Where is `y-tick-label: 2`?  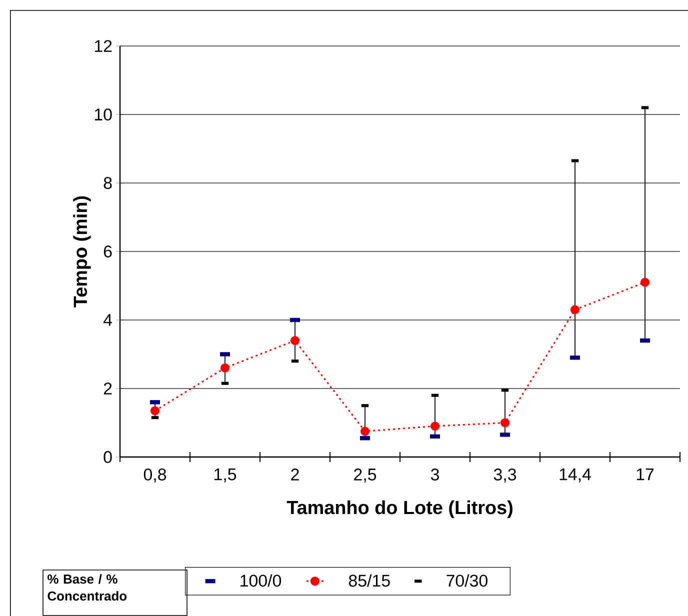
y-tick-label: 2 is located at coordinates (108, 388).